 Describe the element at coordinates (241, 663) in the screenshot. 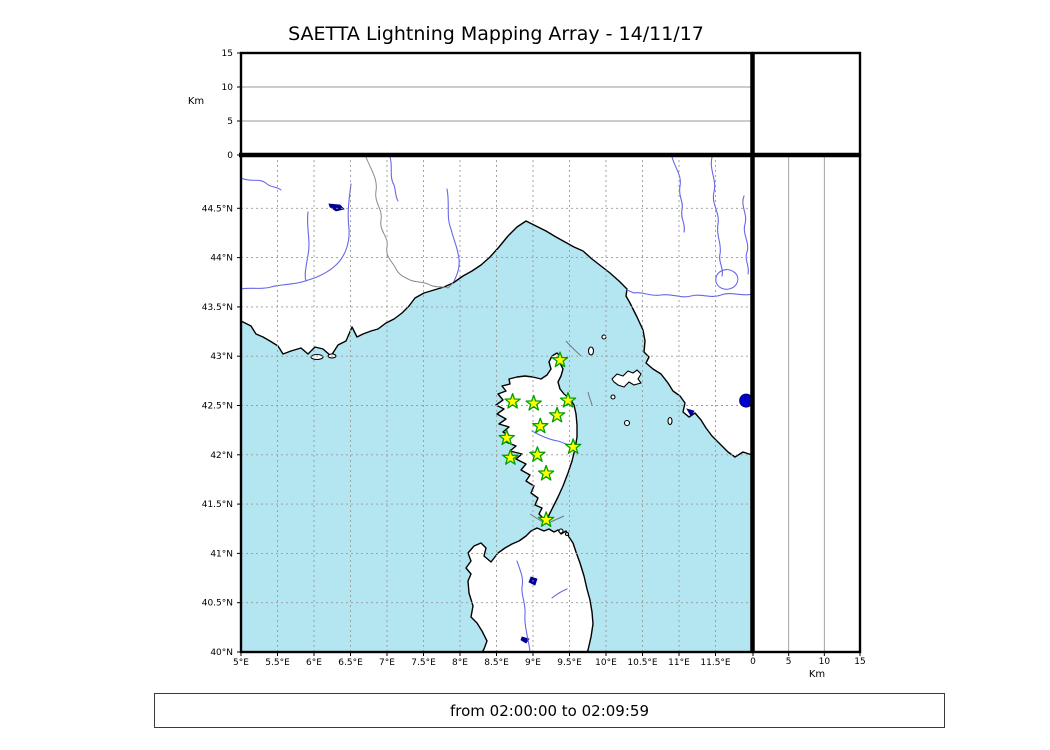

I see `lon-tick-label: 5°E` at that location.